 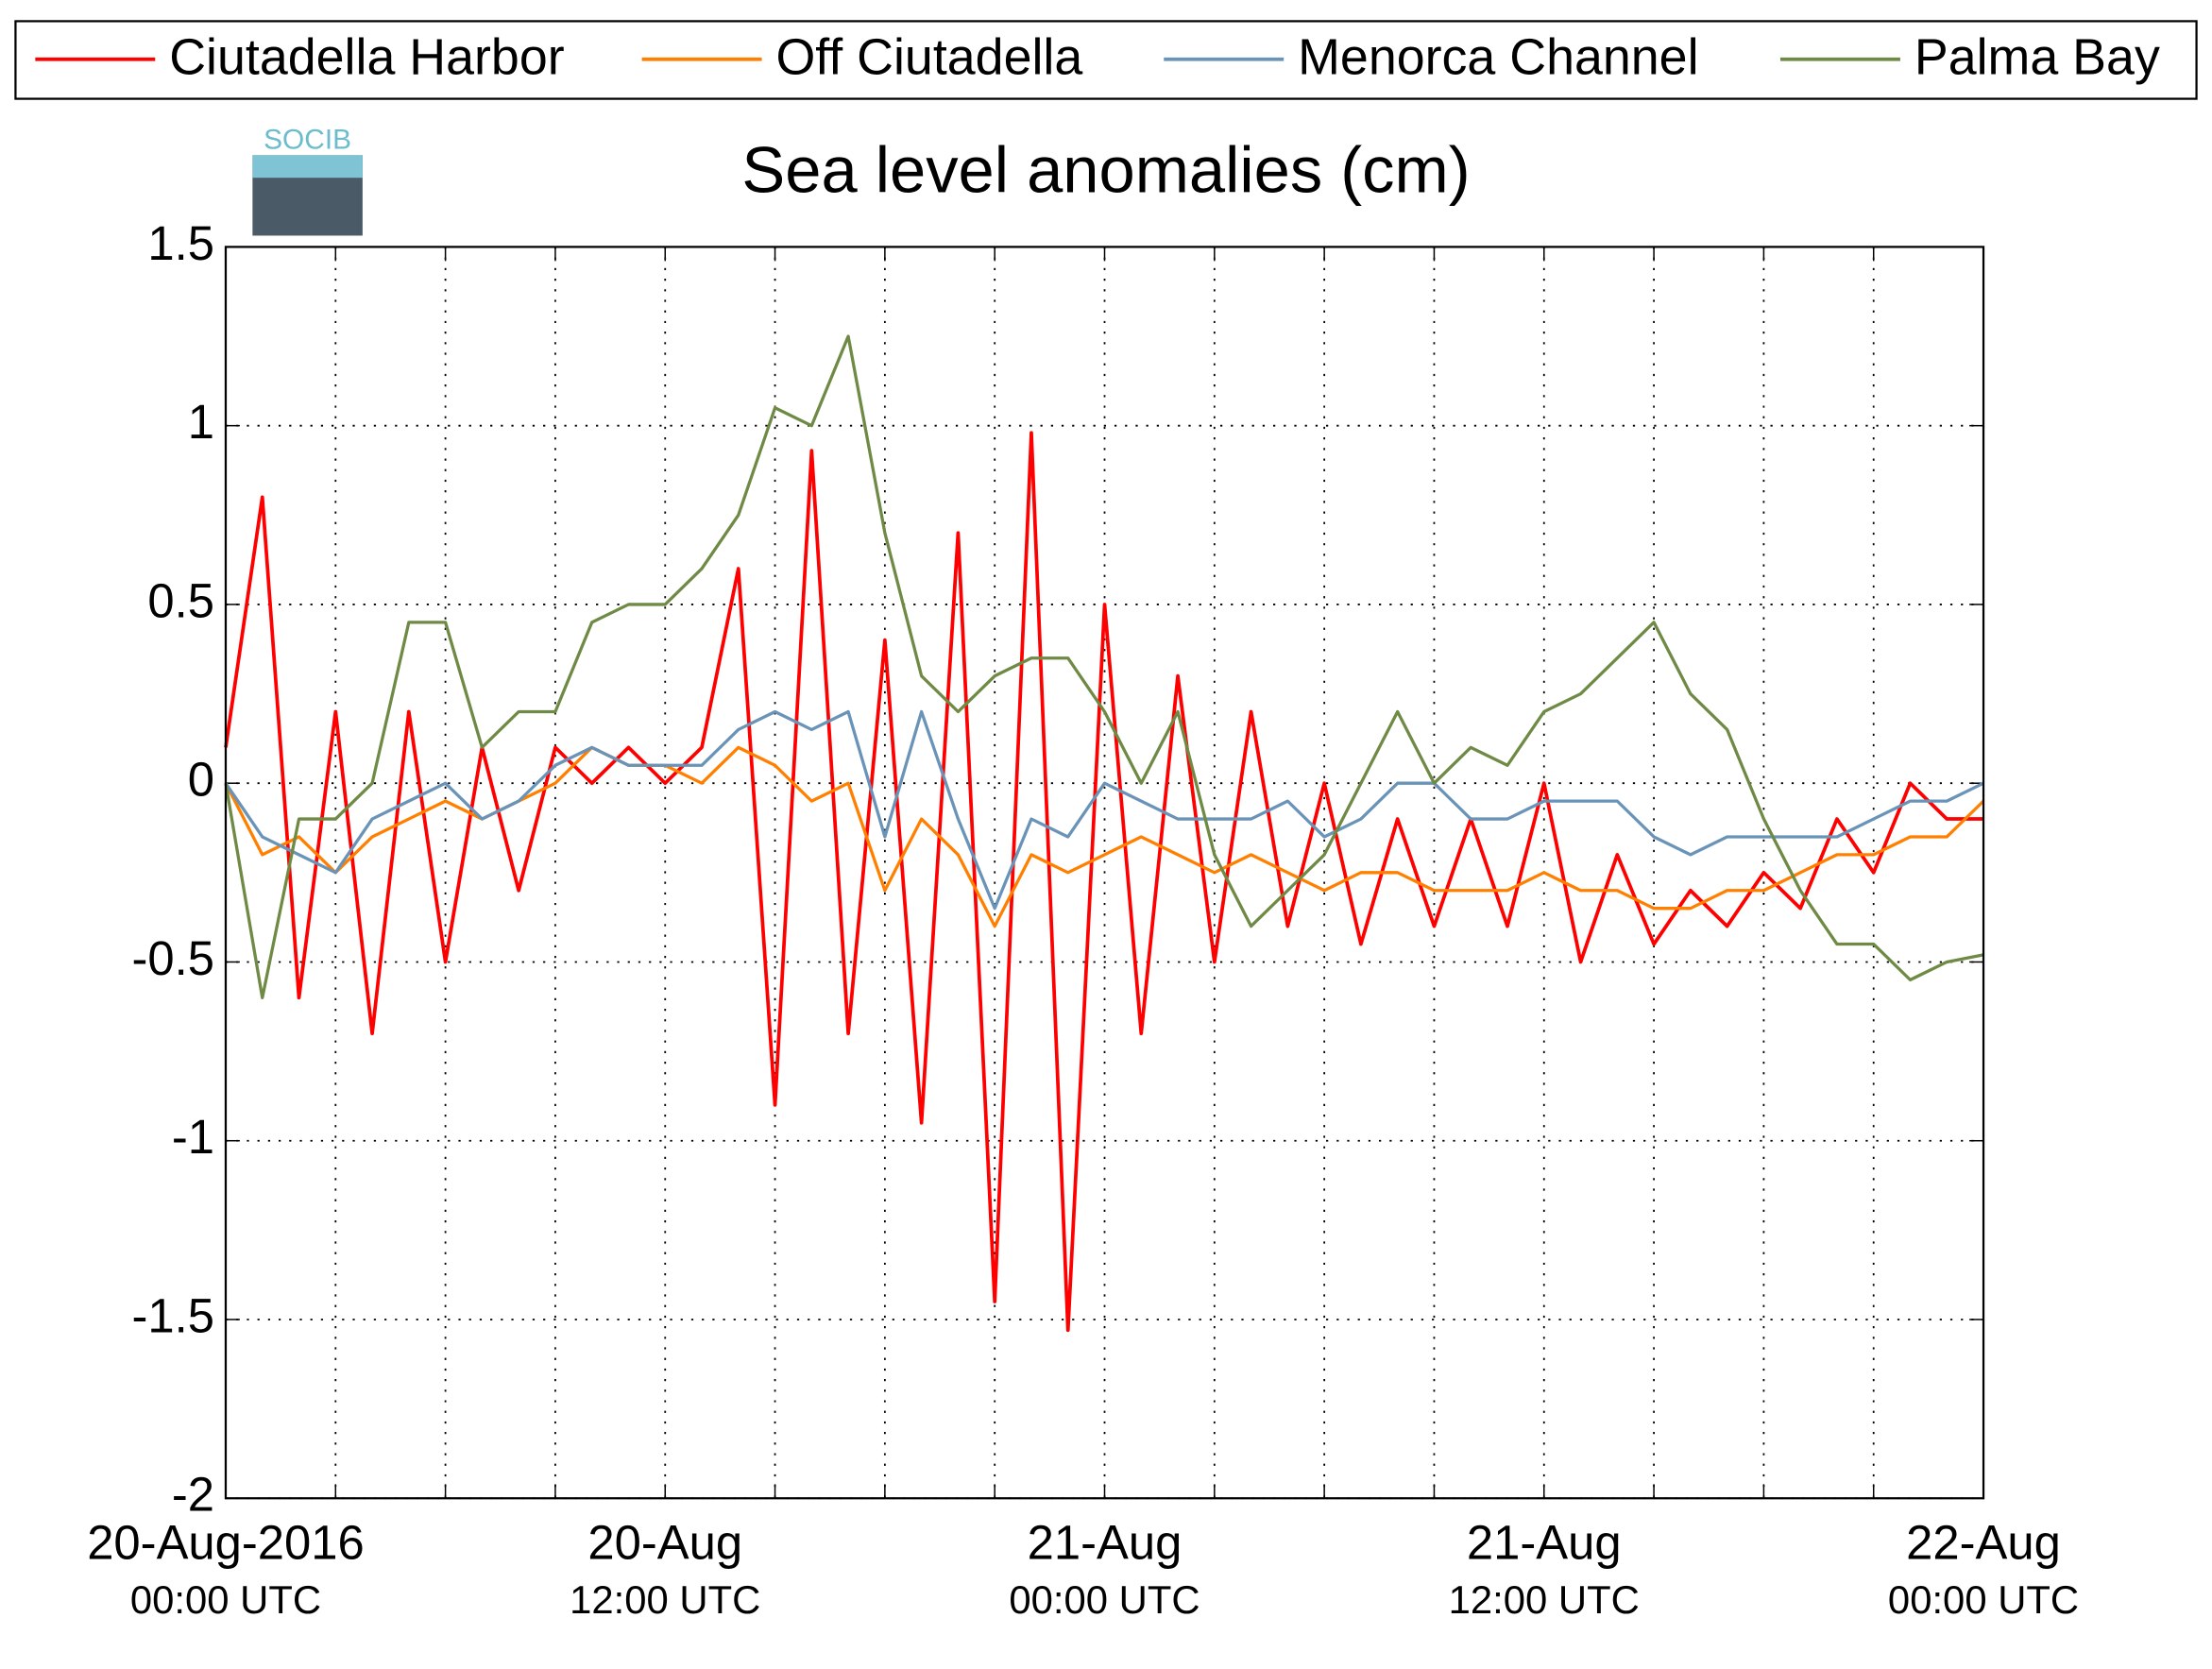 I want to click on x-tick-label: 20-Aug, so click(x=664, y=1542).